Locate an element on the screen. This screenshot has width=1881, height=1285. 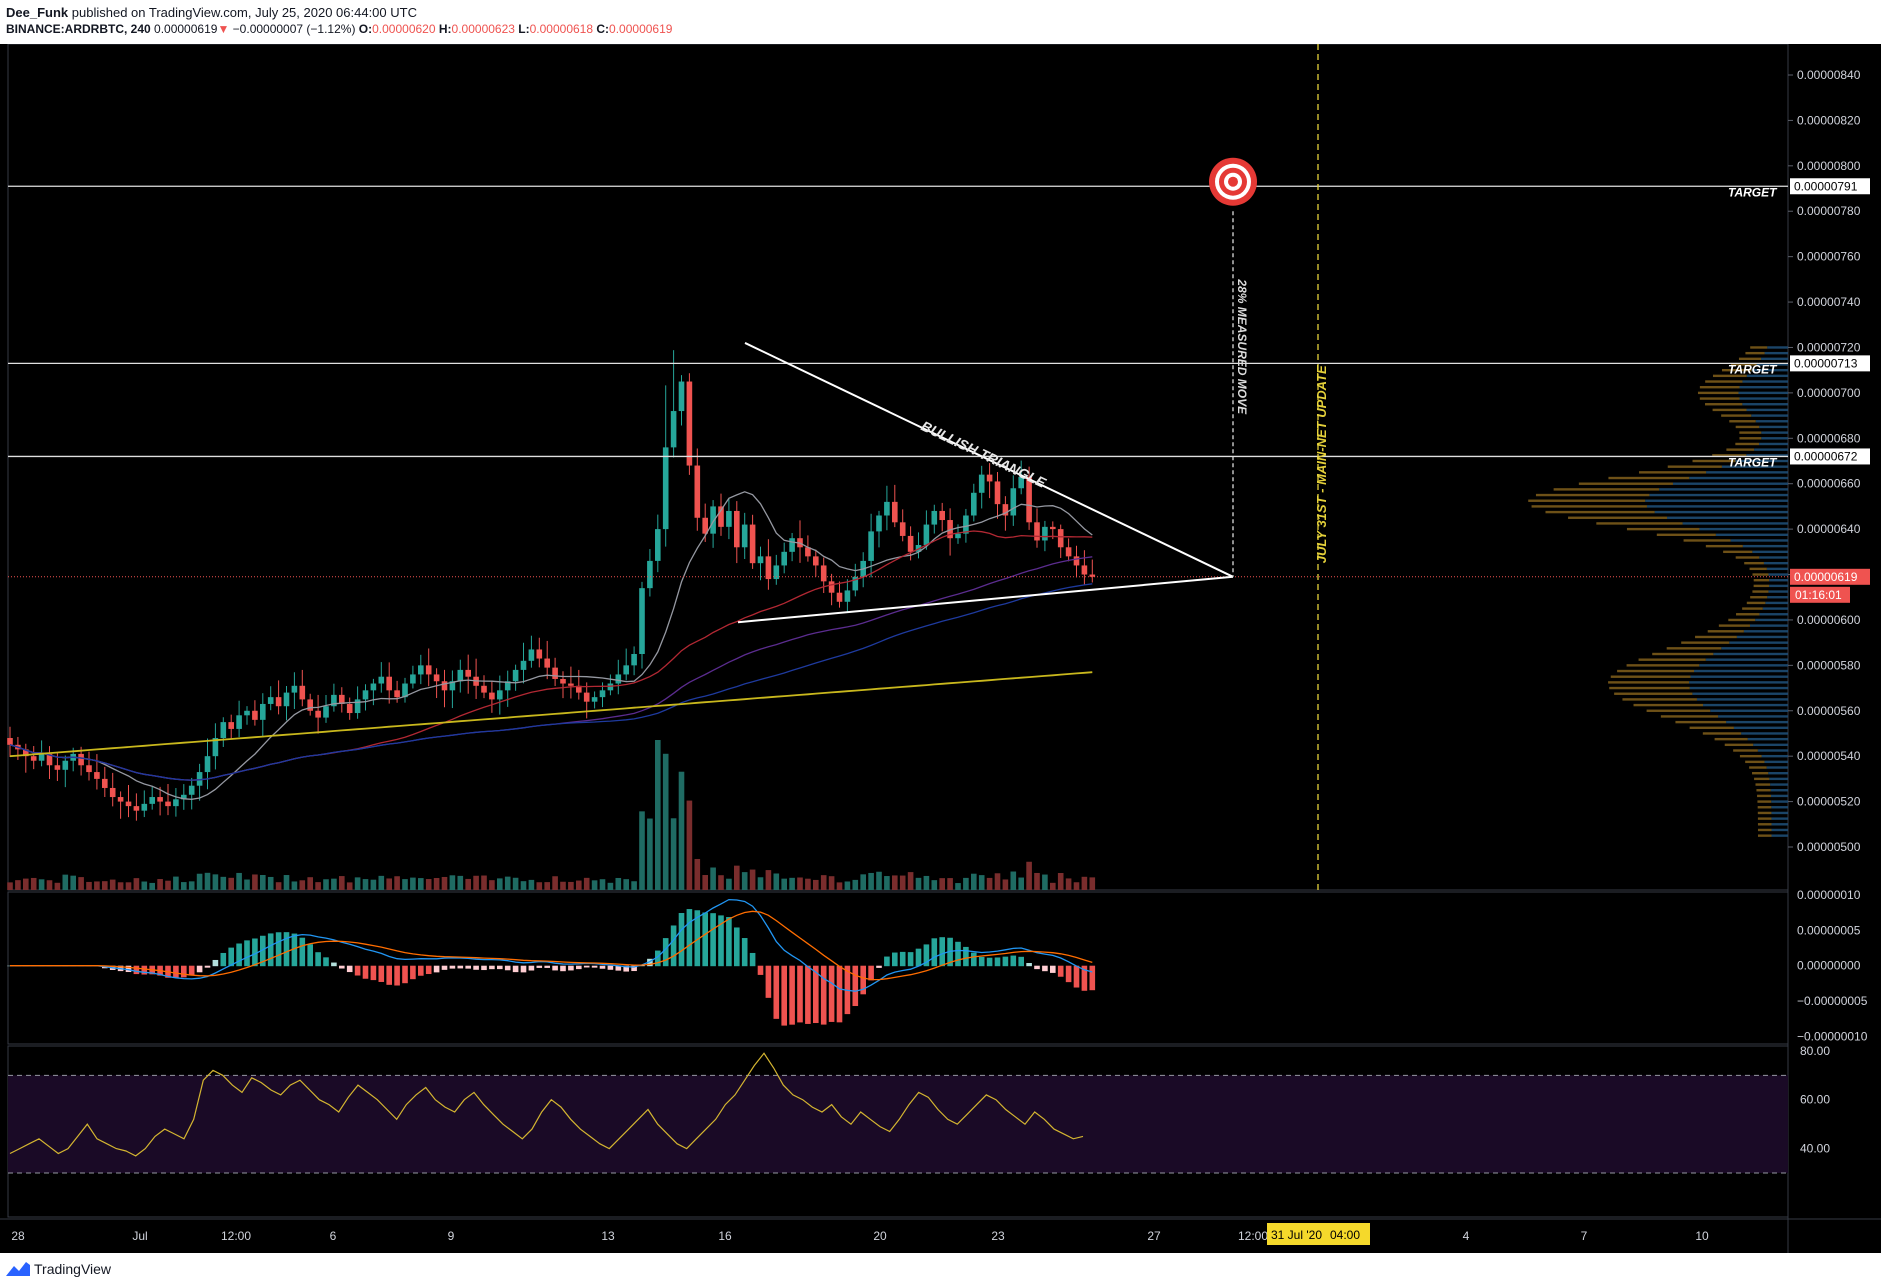
close-value: 0.00000619 is located at coordinates (641, 29).